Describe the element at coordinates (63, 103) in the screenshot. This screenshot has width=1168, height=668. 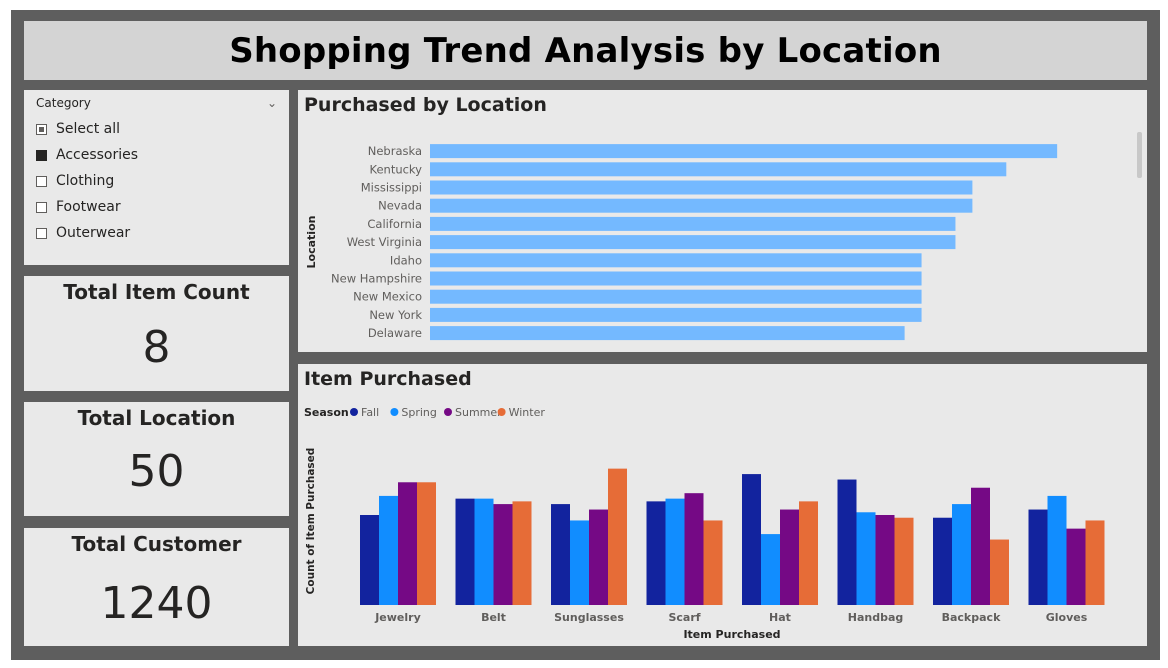
I see `slicer-title: Category` at that location.